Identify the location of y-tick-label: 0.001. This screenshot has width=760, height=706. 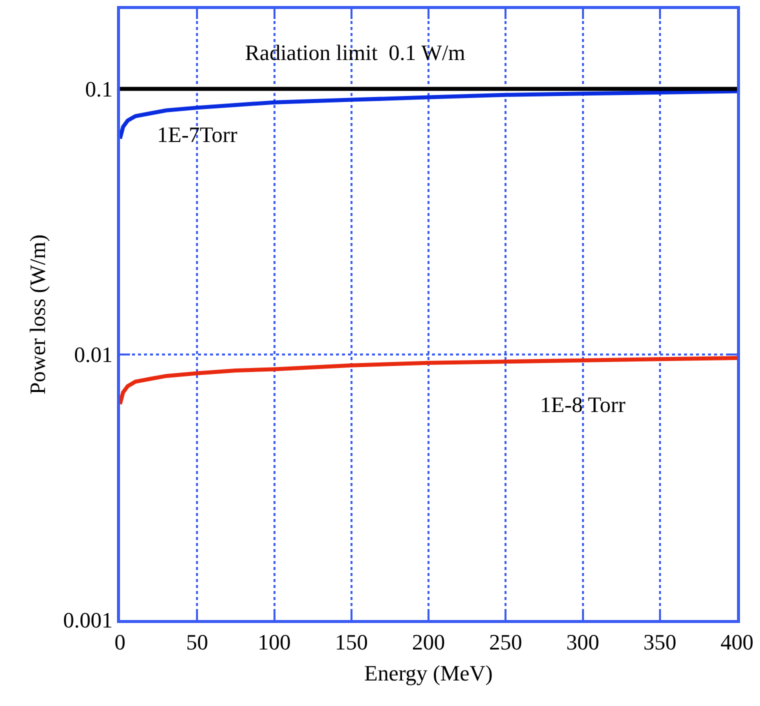
(88, 620).